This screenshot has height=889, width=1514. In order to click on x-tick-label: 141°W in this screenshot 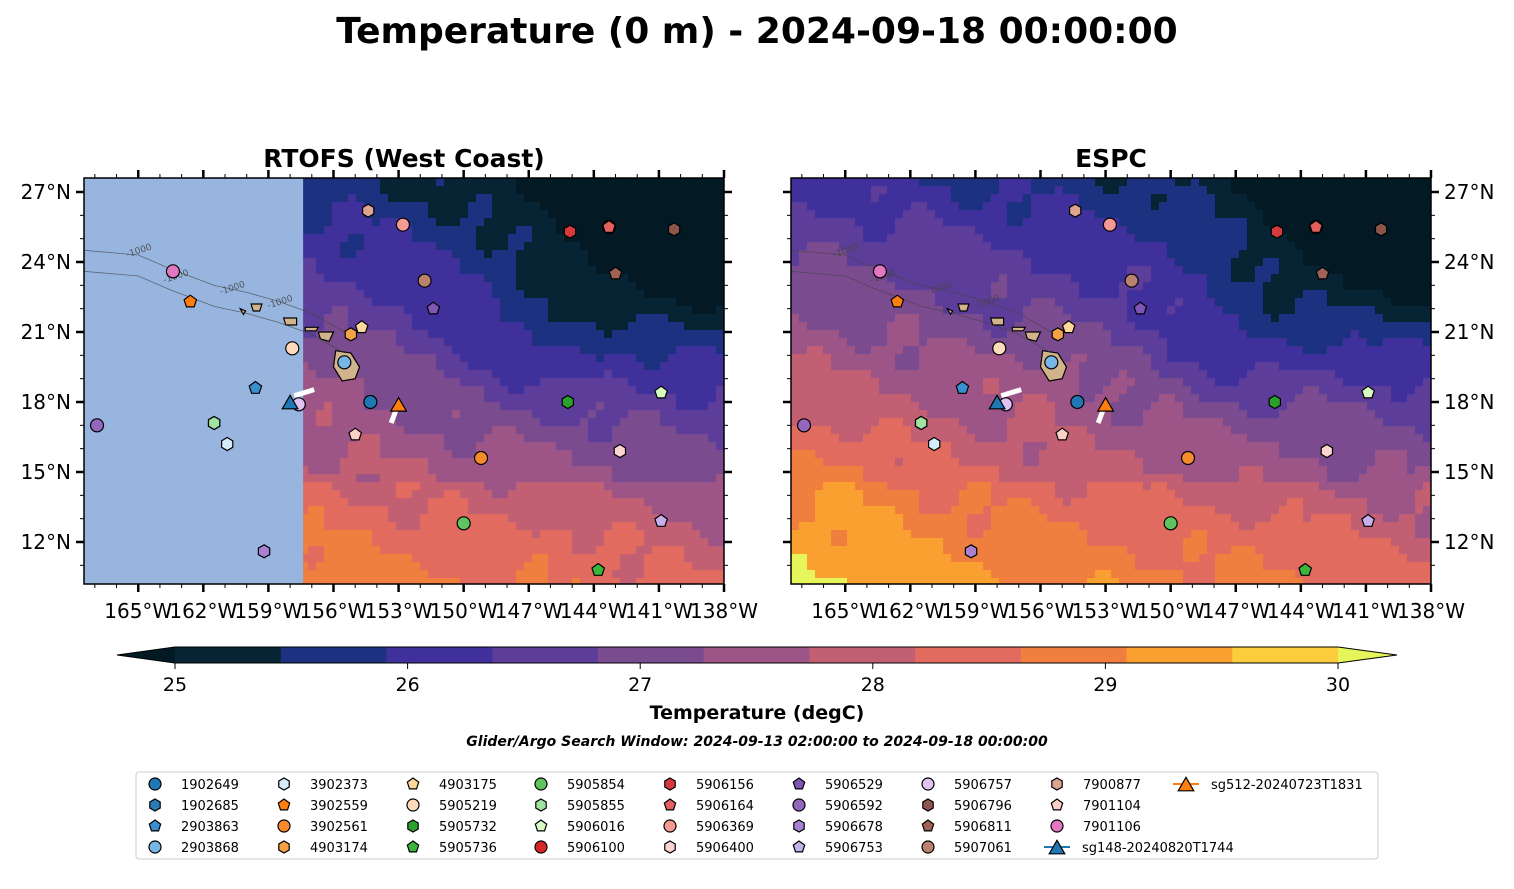, I will do `click(1366, 611)`.